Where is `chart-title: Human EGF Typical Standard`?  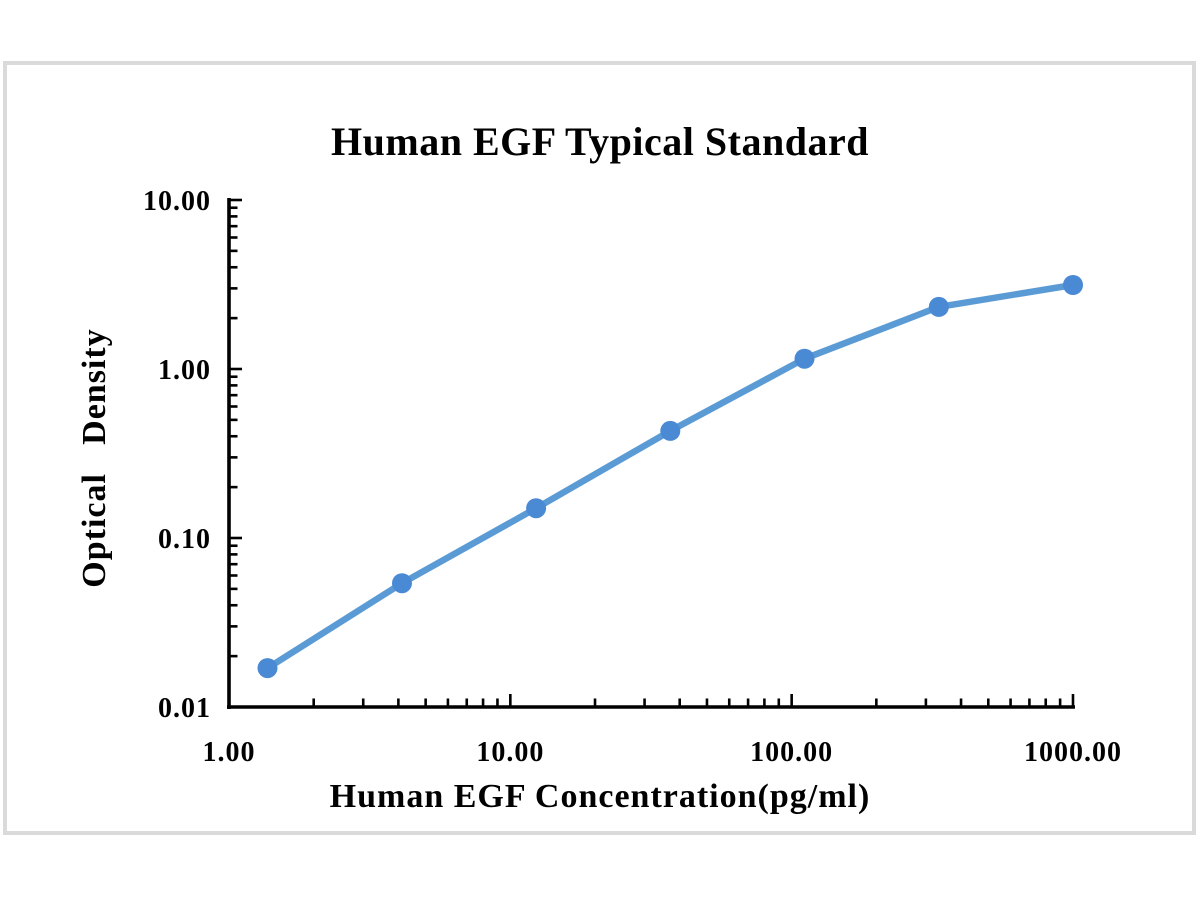
chart-title: Human EGF Typical Standard is located at coordinates (600, 141).